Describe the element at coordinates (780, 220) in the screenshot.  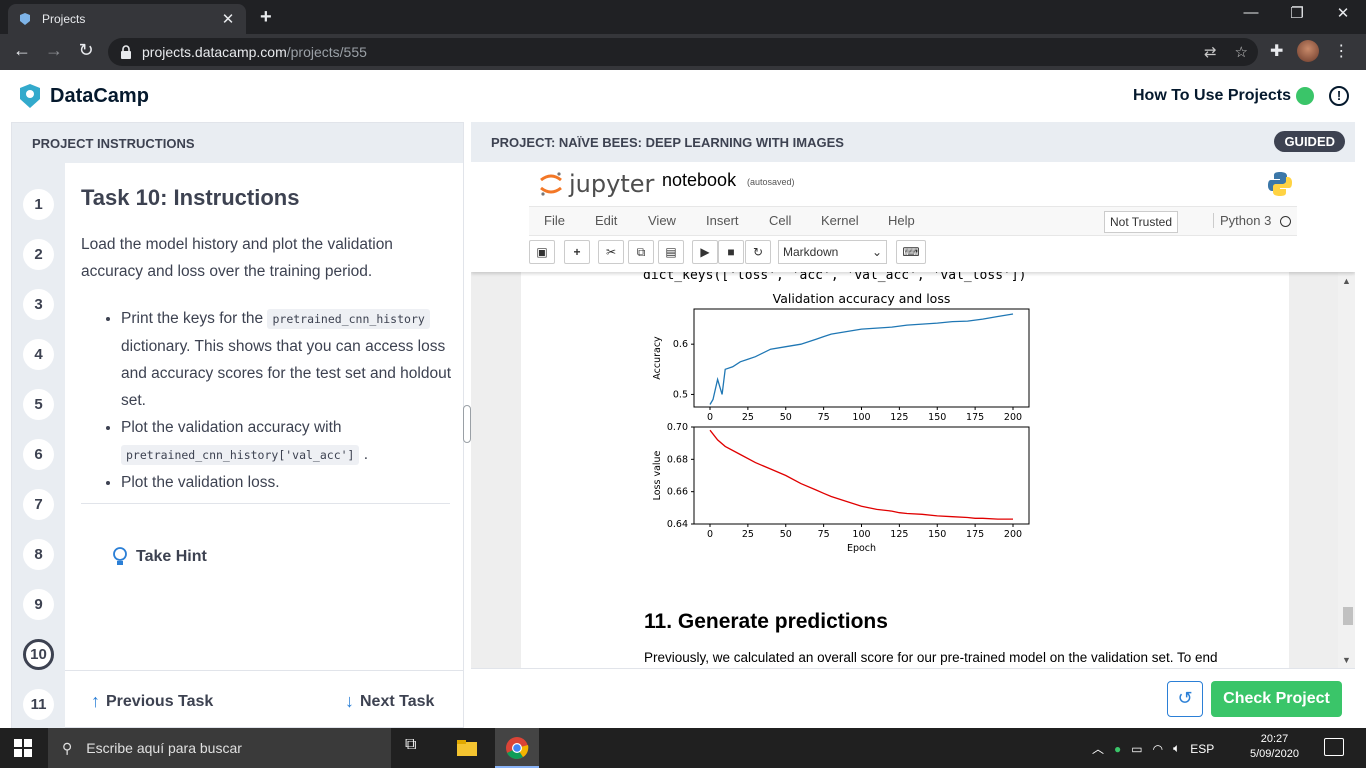
I see `menu-cell: Cell` at that location.